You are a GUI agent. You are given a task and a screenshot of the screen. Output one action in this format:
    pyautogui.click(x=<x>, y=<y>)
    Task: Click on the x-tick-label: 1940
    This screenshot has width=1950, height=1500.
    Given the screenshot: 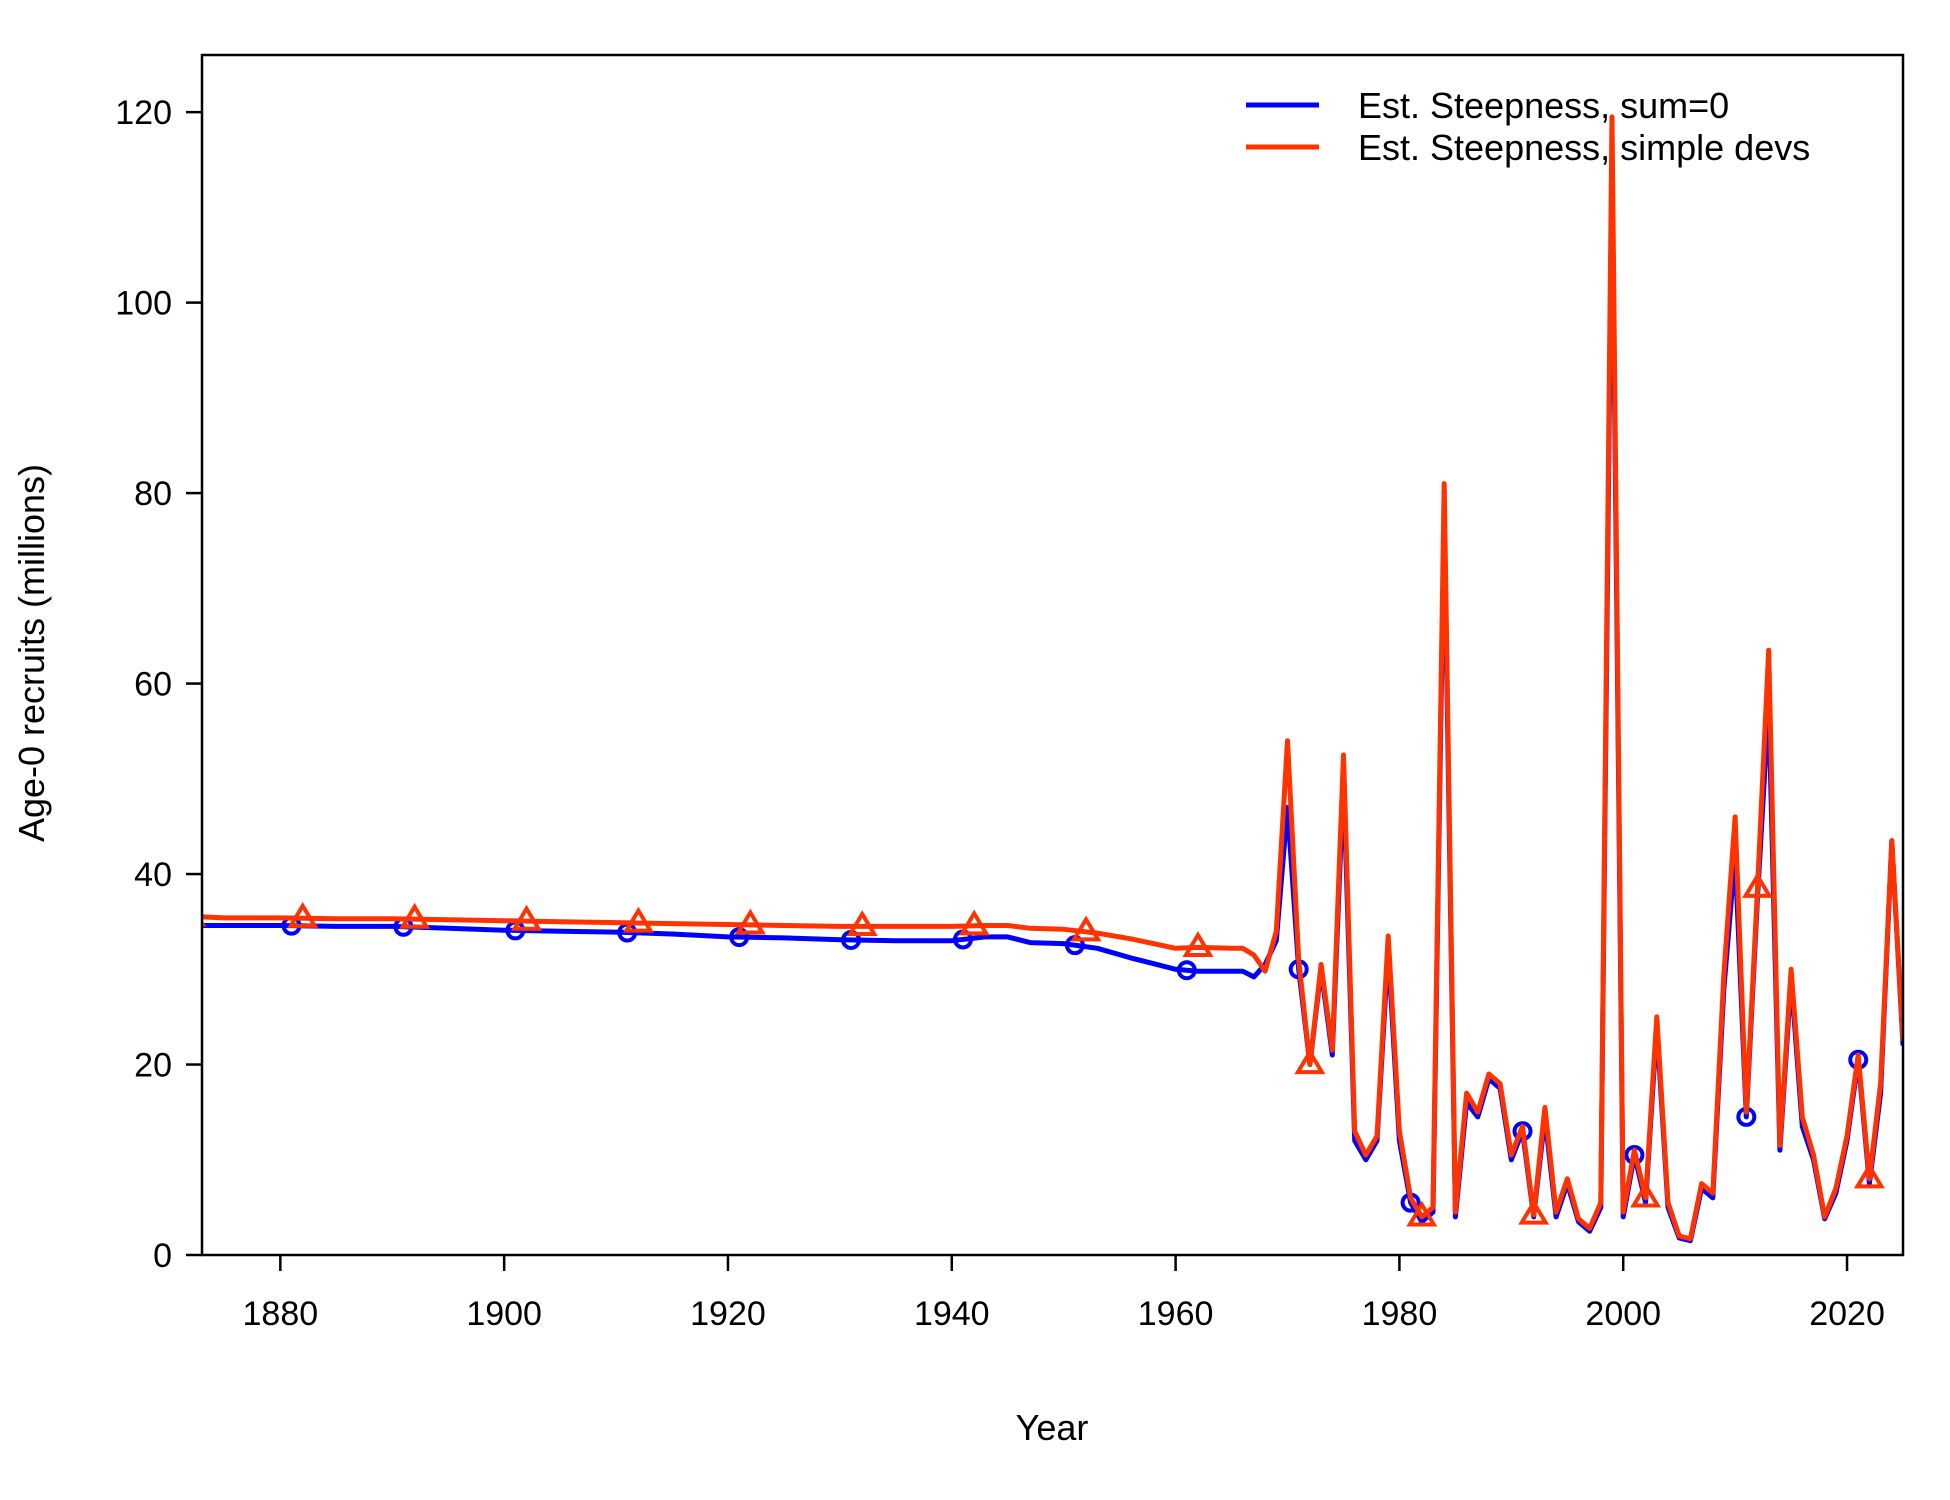 What is the action you would take?
    pyautogui.click(x=952, y=1314)
    